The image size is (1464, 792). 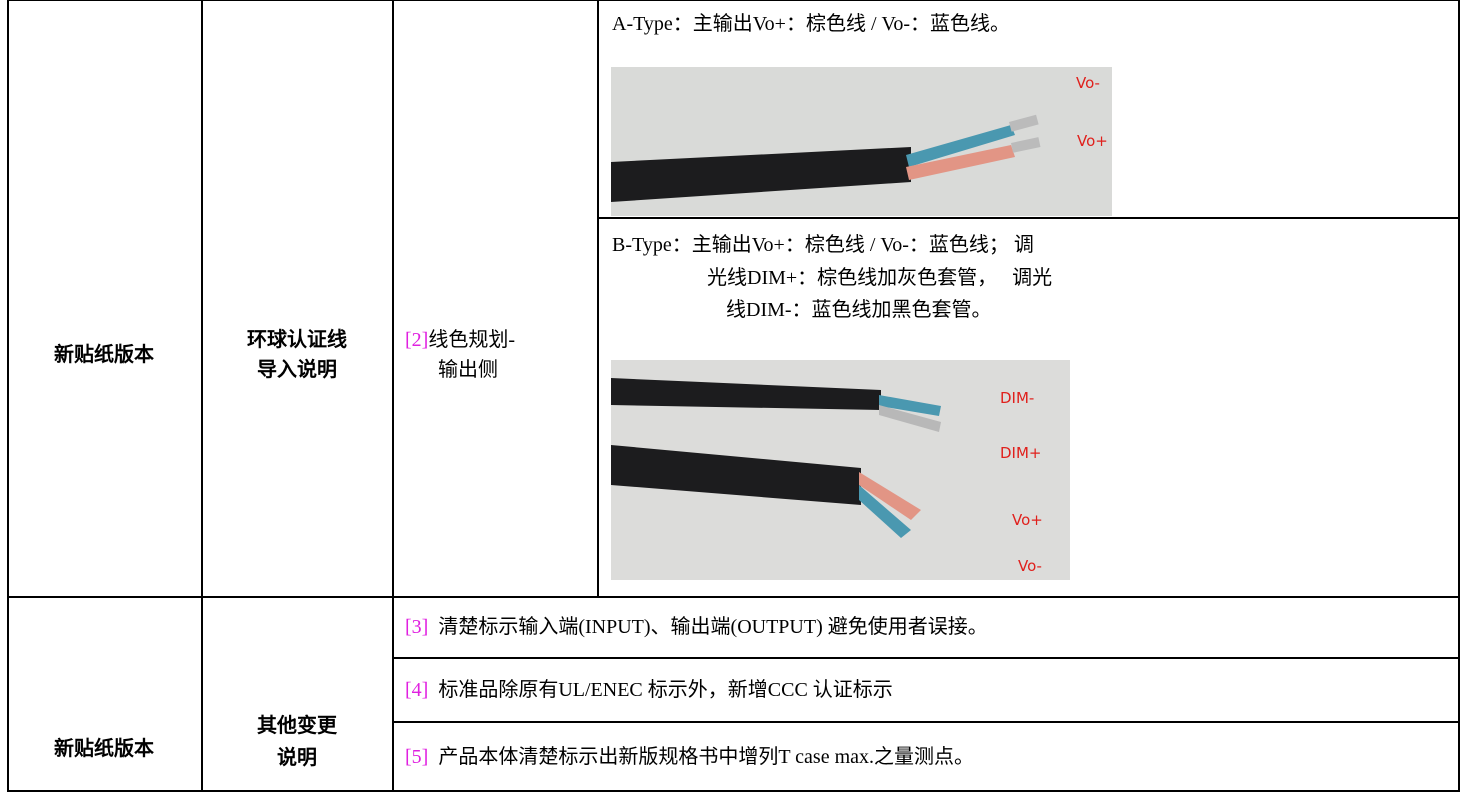 I want to click on item: [4] 标准品除原有UL/ENEC 标示外，新增CCC 认证标示, so click(x=649, y=690).